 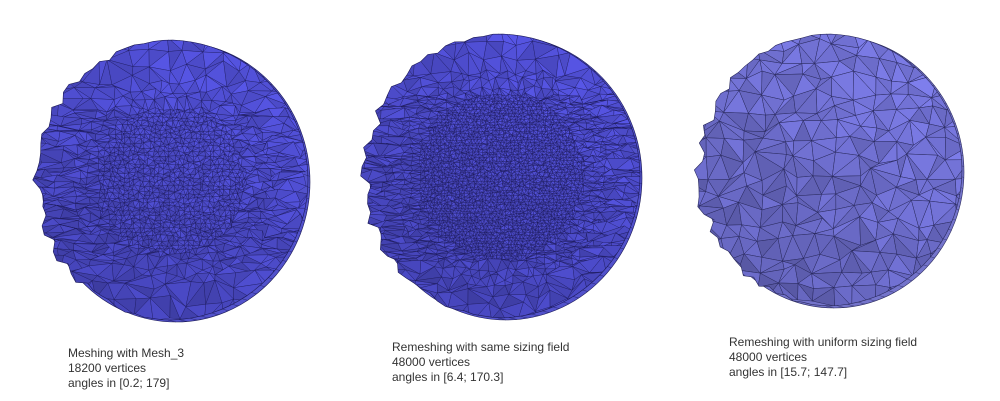 I want to click on caption-vertices: 18200 vertices, so click(x=107, y=368).